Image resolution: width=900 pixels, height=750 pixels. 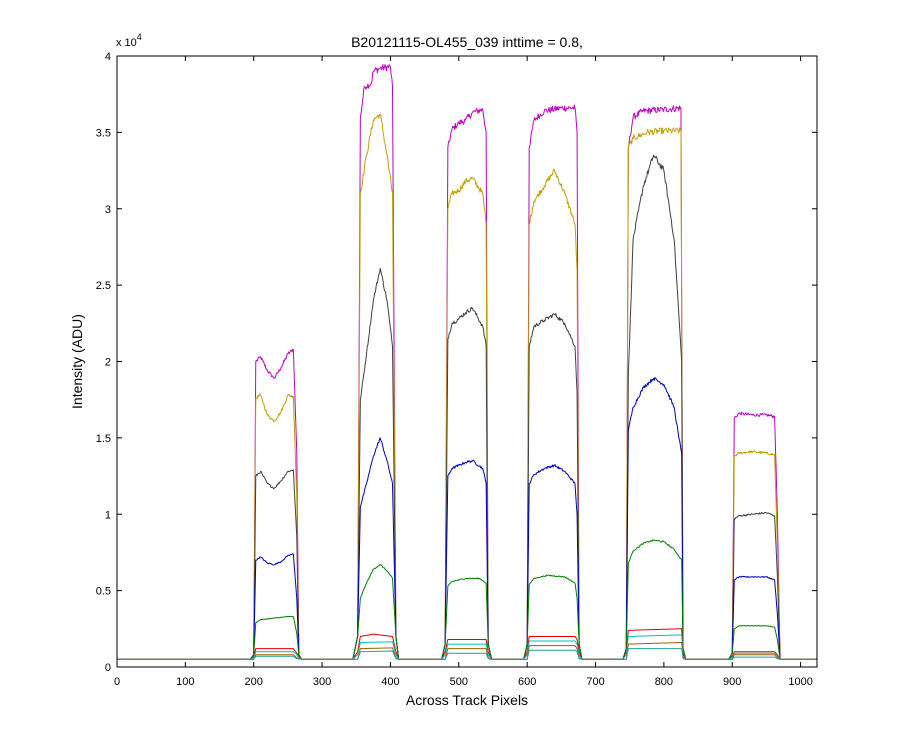 I want to click on y-tick-label: 3, so click(x=108, y=210).